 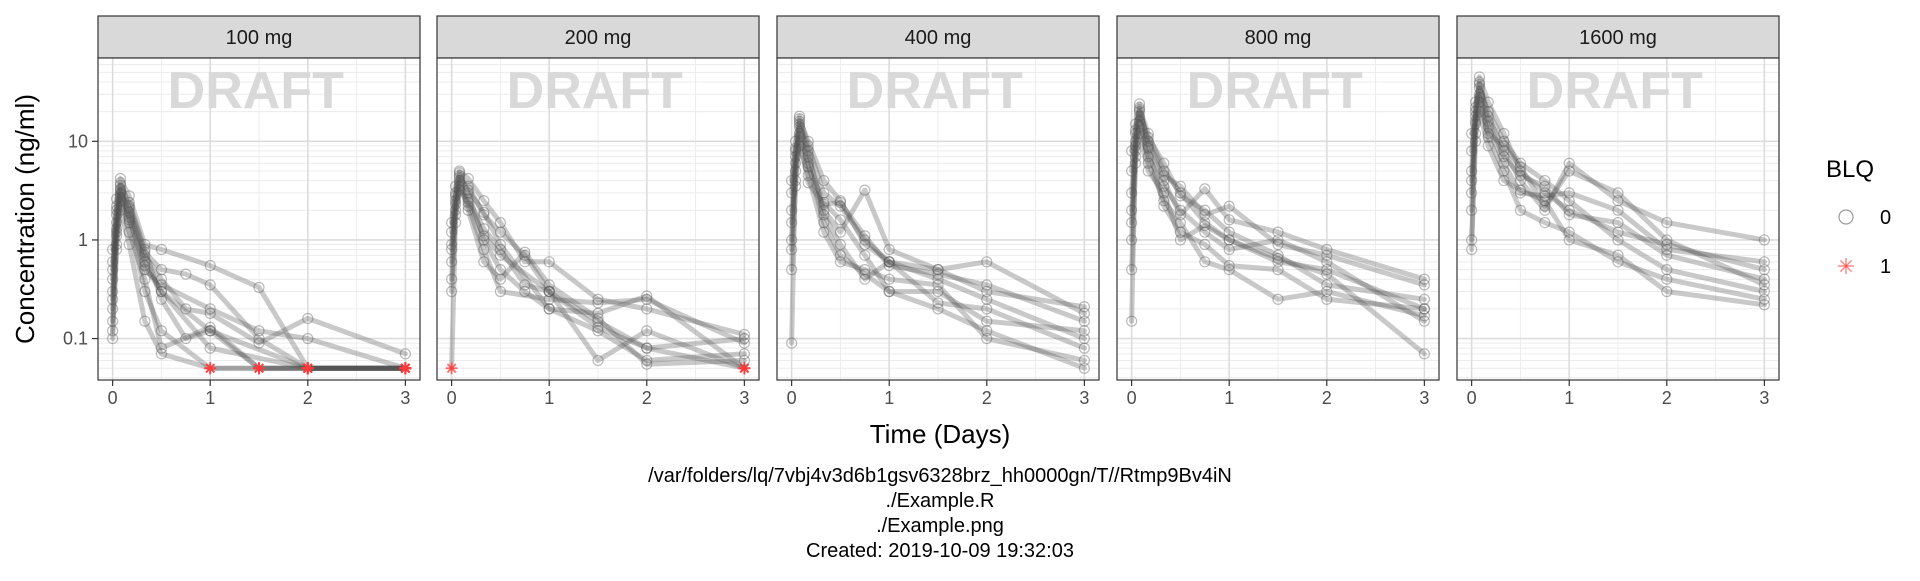 I want to click on x-tick-label: 3, so click(x=405, y=398).